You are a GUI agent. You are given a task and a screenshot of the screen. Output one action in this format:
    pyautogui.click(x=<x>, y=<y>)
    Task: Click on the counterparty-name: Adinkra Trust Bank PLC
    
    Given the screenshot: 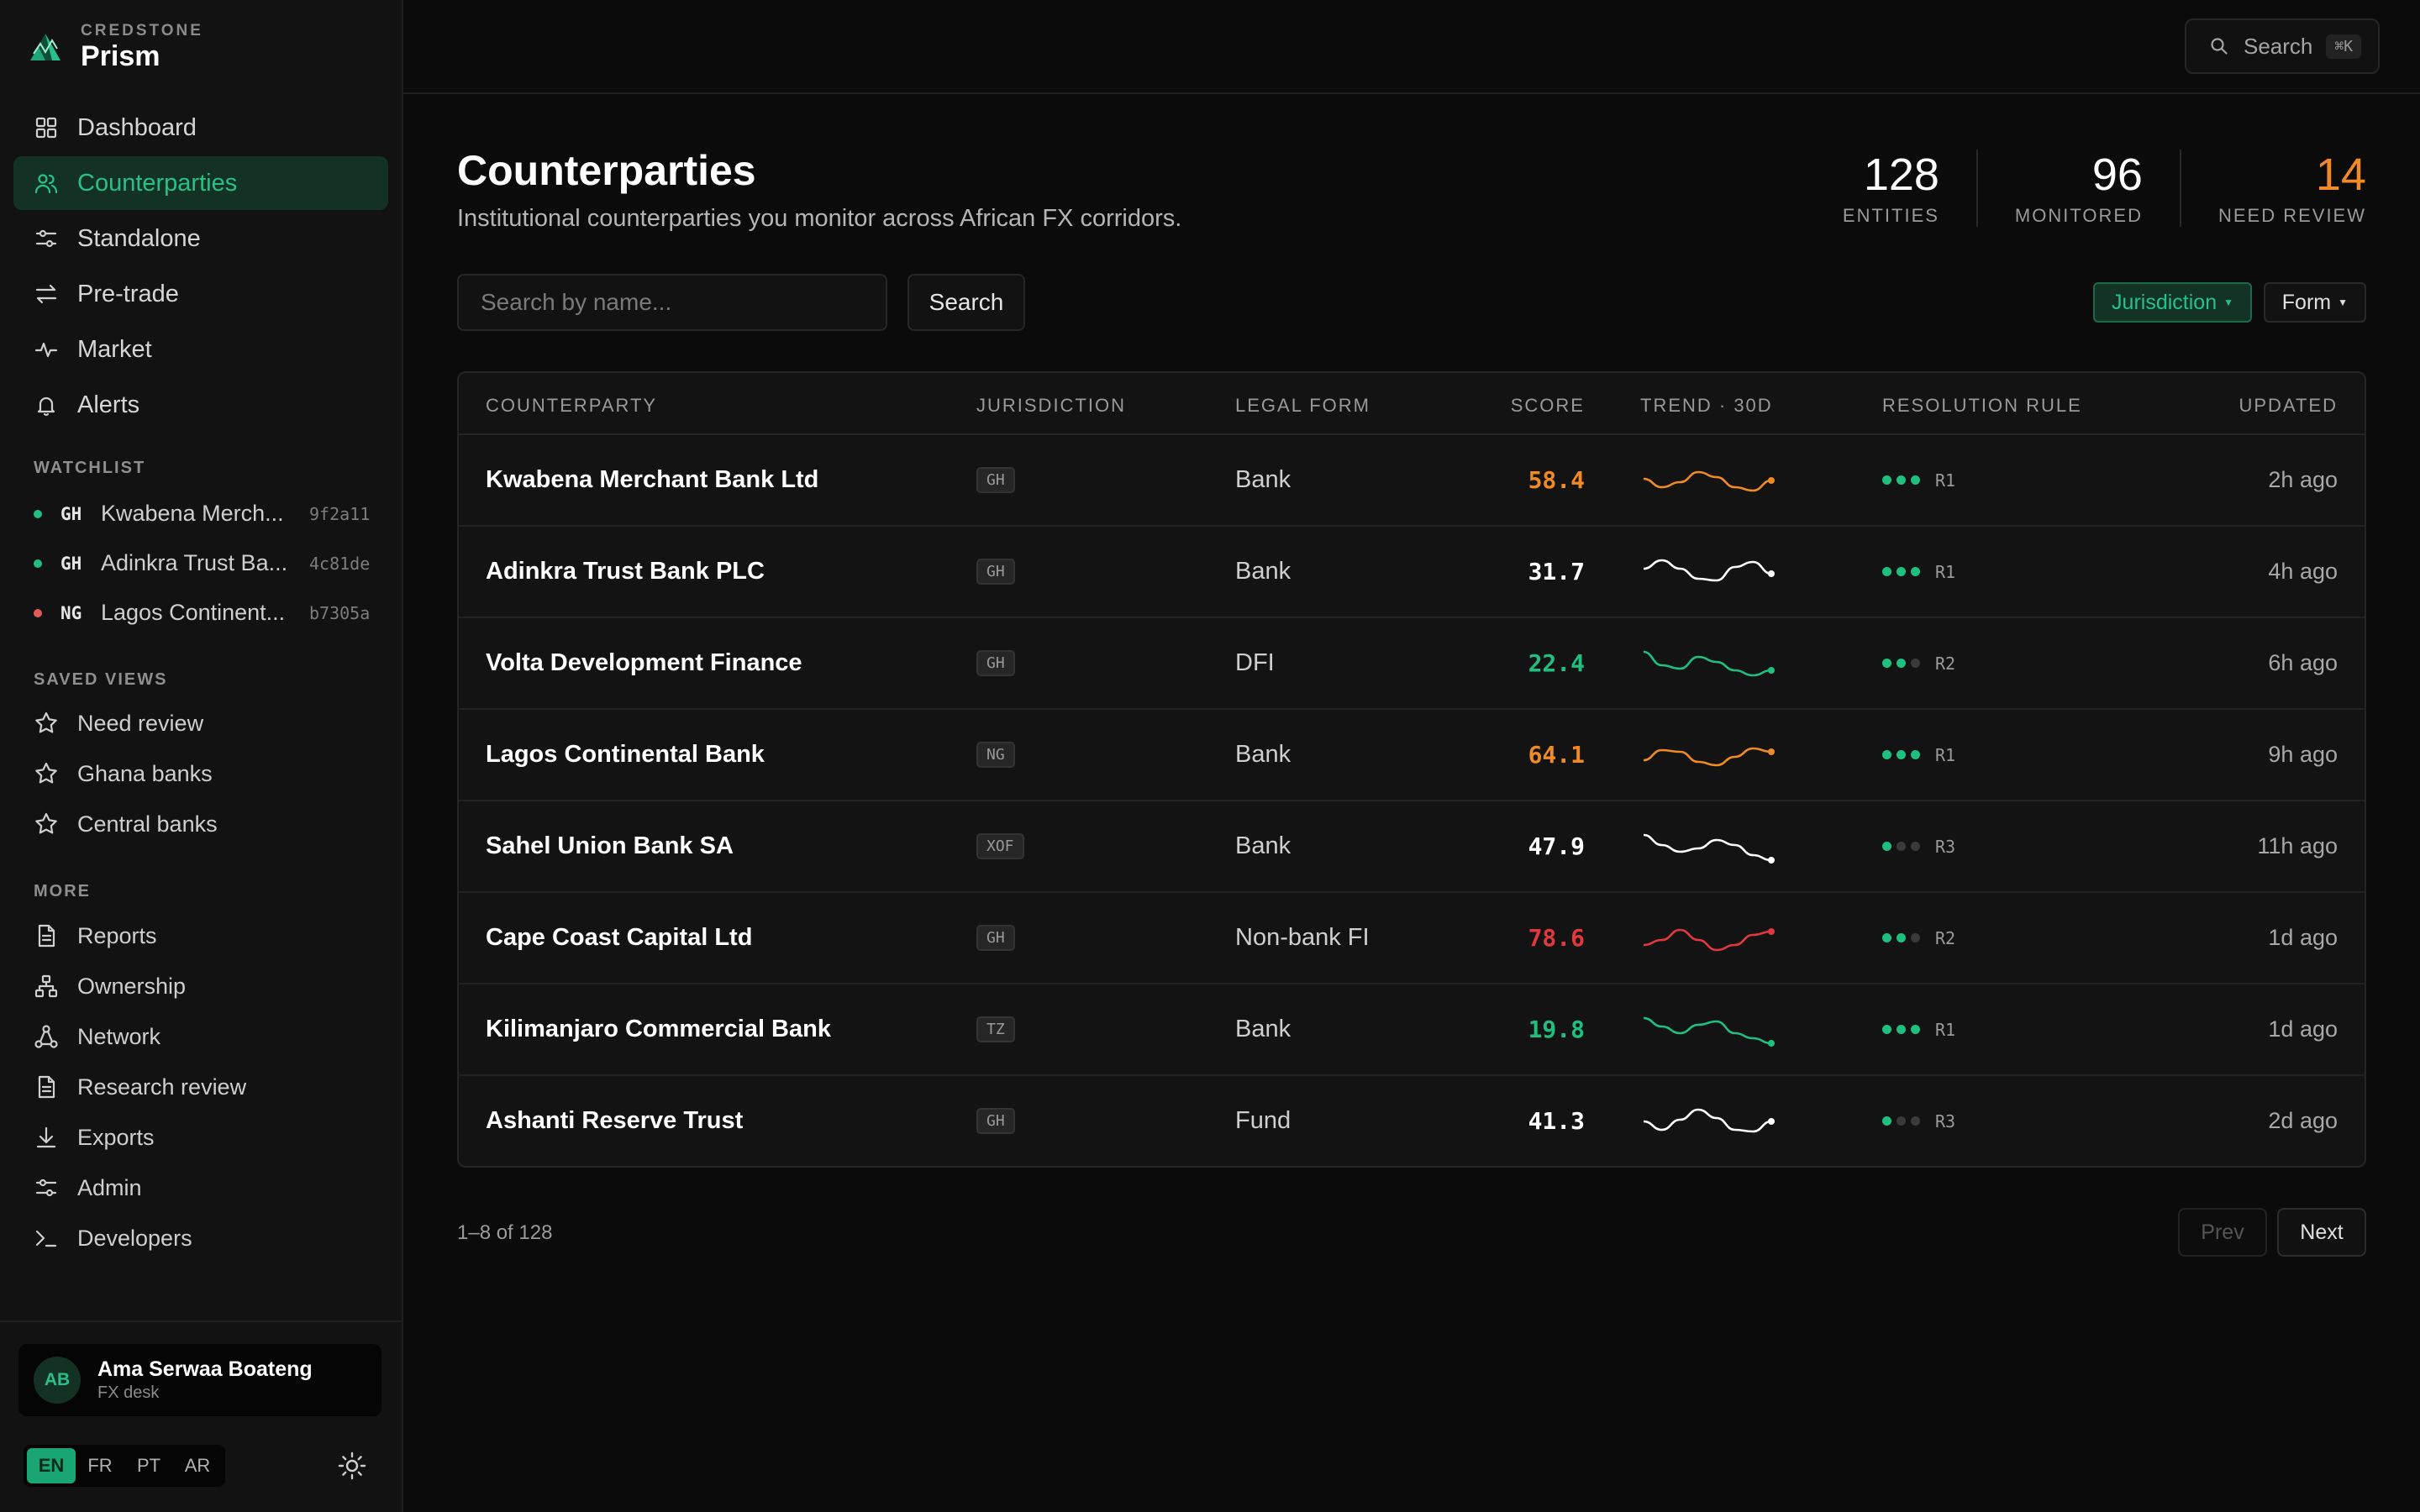 What is the action you would take?
    pyautogui.click(x=626, y=571)
    